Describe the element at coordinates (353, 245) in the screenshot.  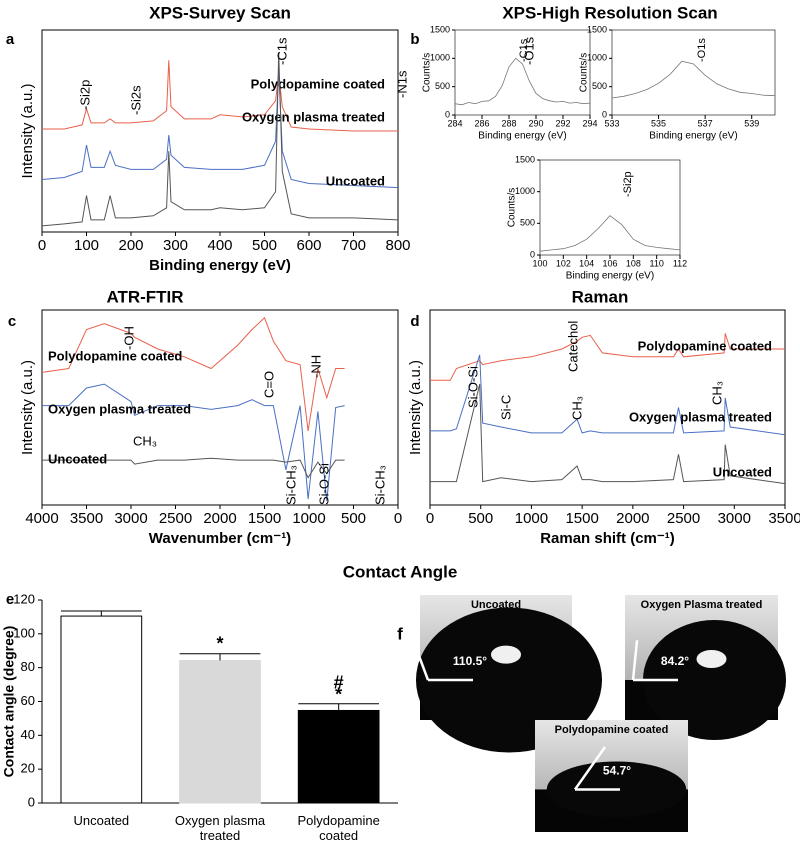
I see `x-tick-label: 700` at that location.